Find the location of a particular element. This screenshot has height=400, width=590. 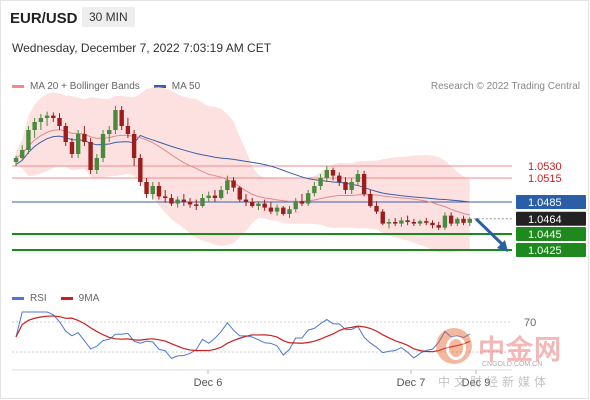

price-legend: MA 20 + Bollinger Bands MA 50 is located at coordinates (106, 86).